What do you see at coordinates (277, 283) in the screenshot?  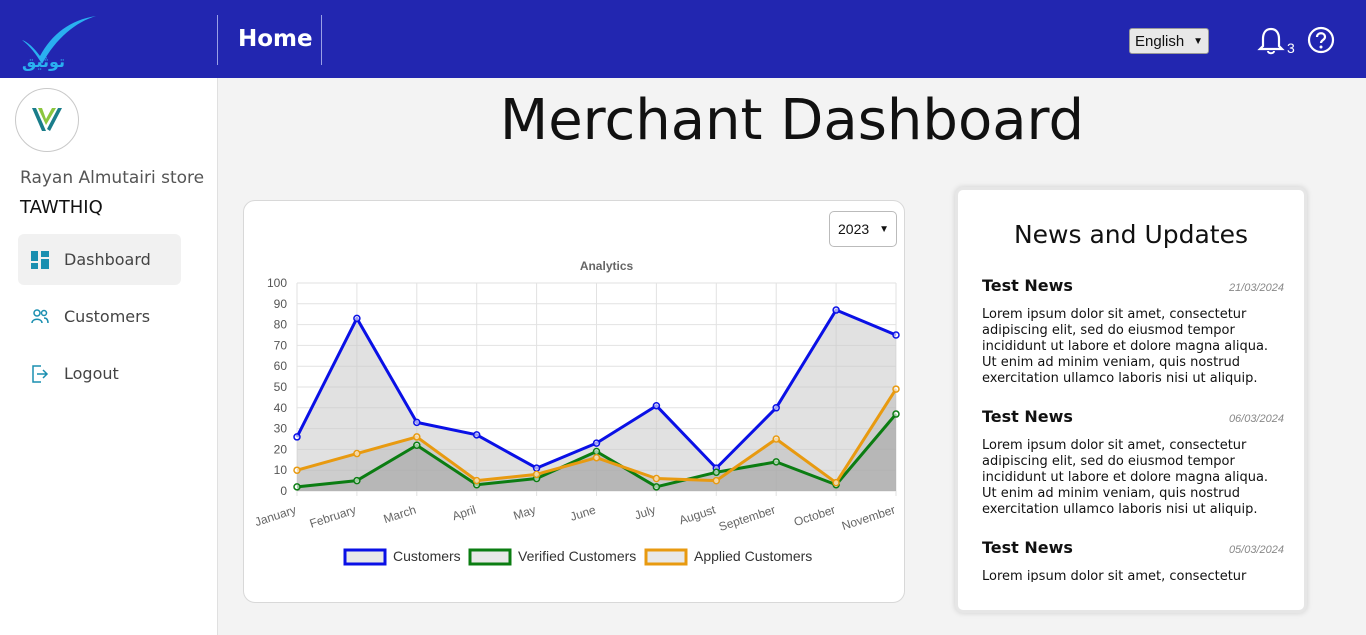 I see `y-tick-label: 100` at bounding box center [277, 283].